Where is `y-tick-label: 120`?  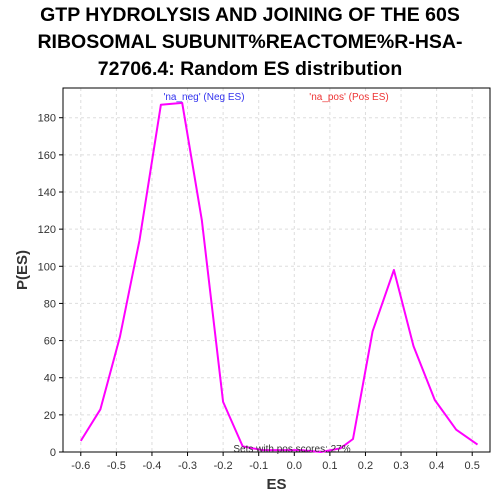 y-tick-label: 120 is located at coordinates (47, 230).